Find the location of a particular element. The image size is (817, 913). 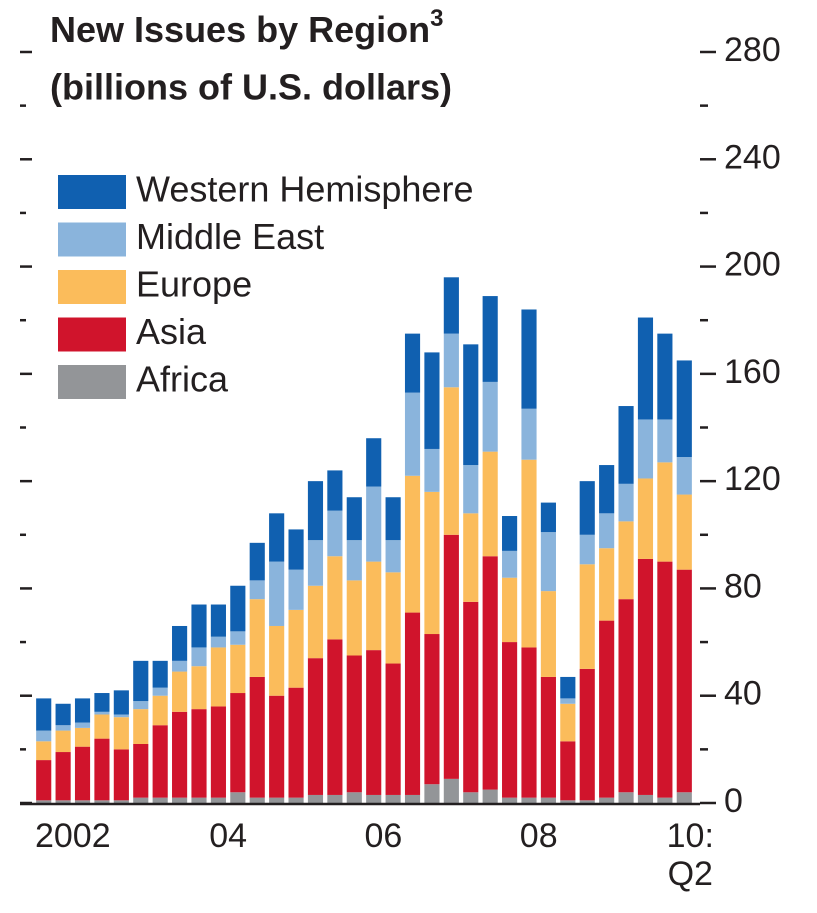

y-tick-label: 200 is located at coordinates (752, 265).